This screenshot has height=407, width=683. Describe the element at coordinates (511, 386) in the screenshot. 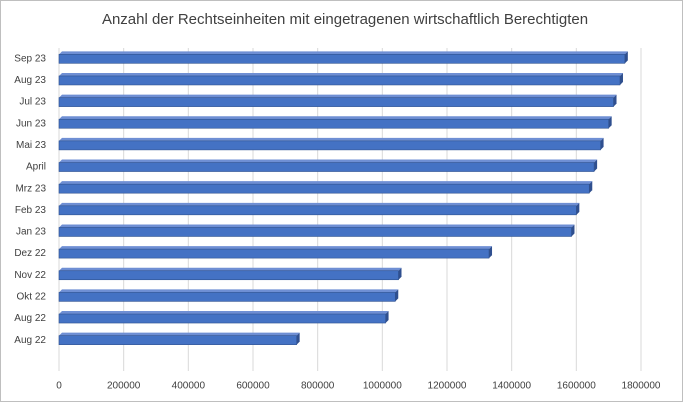

I see `x-tick-label: 1400000` at that location.